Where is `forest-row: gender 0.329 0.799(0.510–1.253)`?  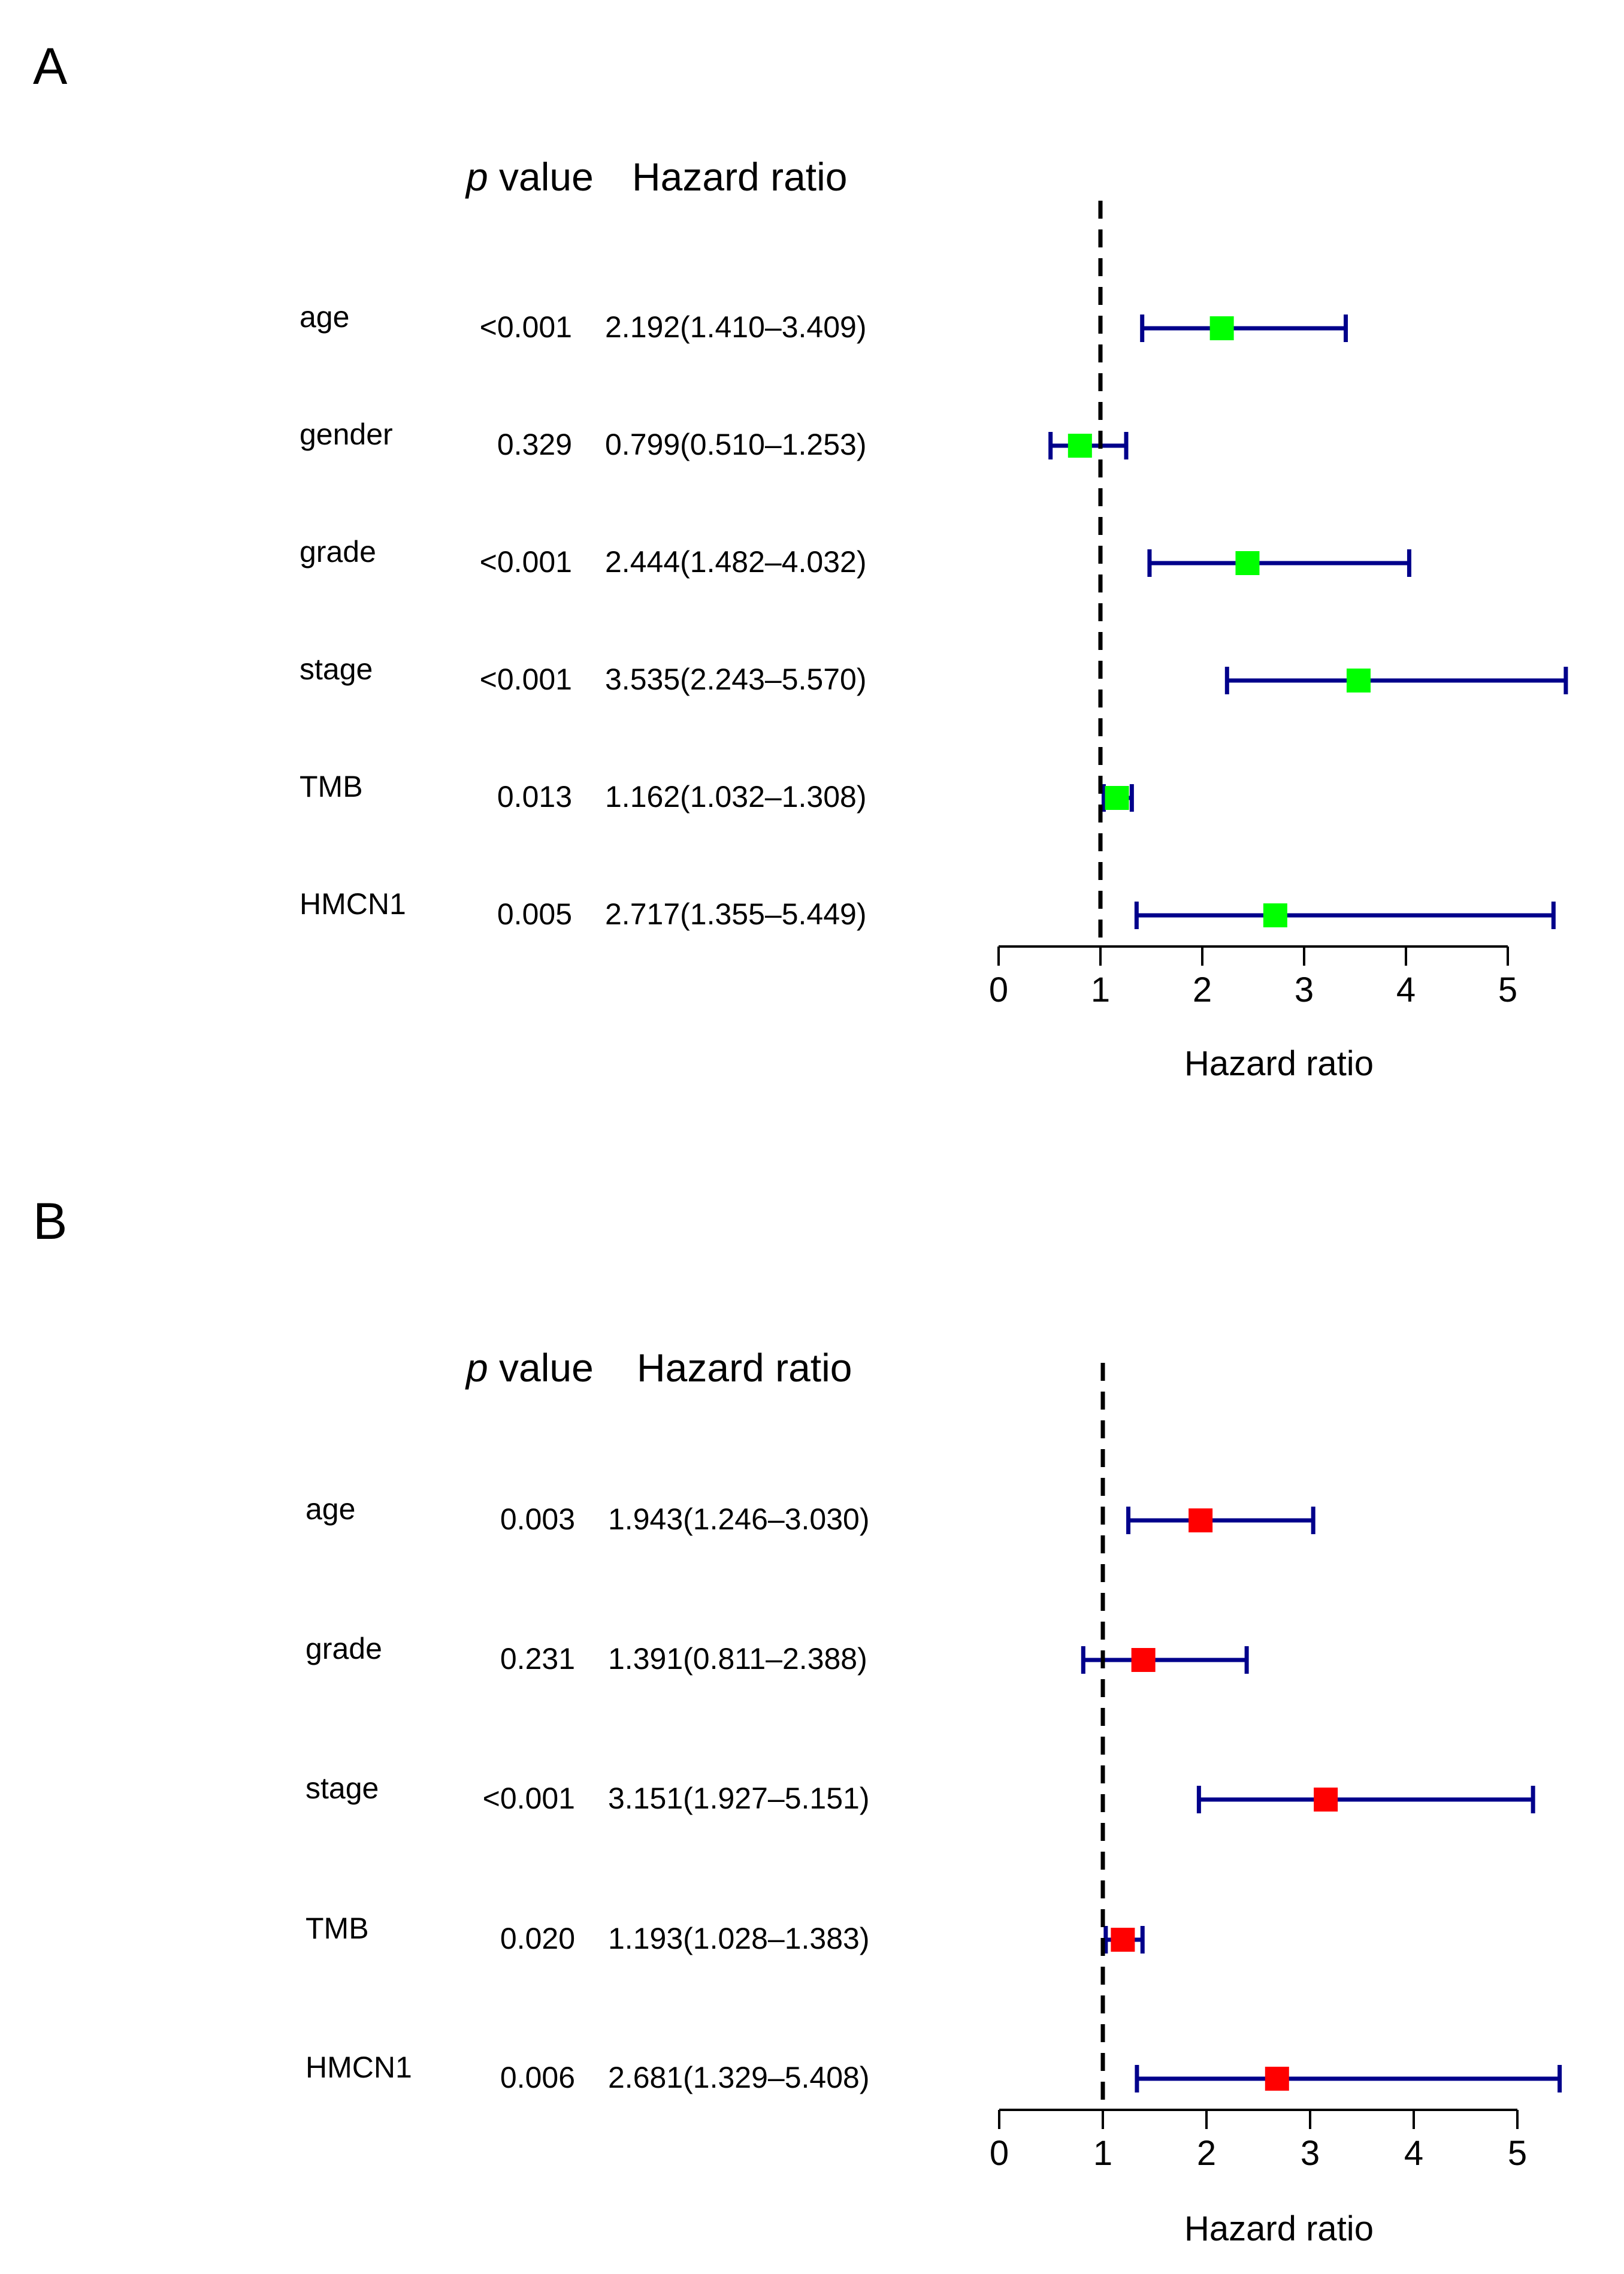 forest-row: gender 0.329 0.799(0.510–1.253) is located at coordinates (714, 439).